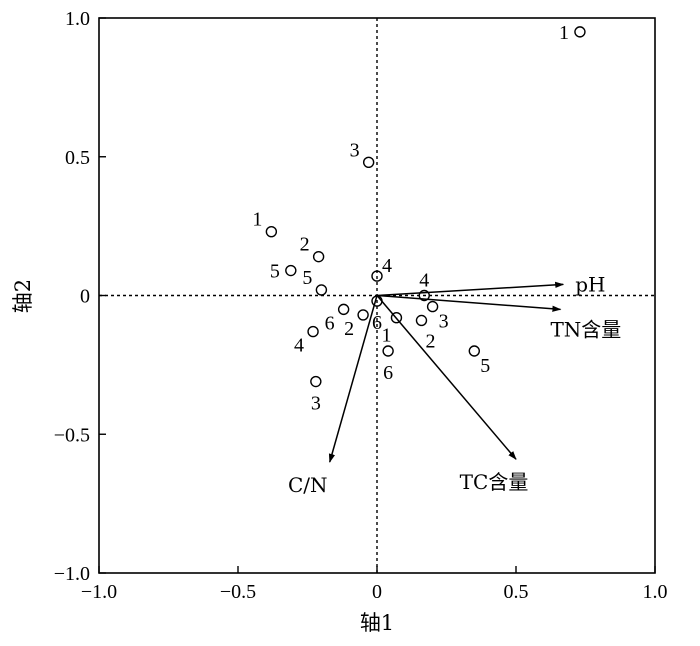  Describe the element at coordinates (498, 317) in the screenshot. I see `vector-2: TN含量` at that location.